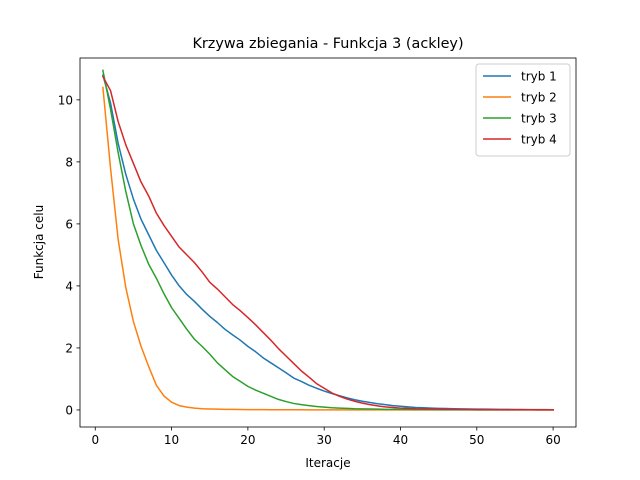  What do you see at coordinates (476, 440) in the screenshot?
I see `x-tick-label: 50` at bounding box center [476, 440].